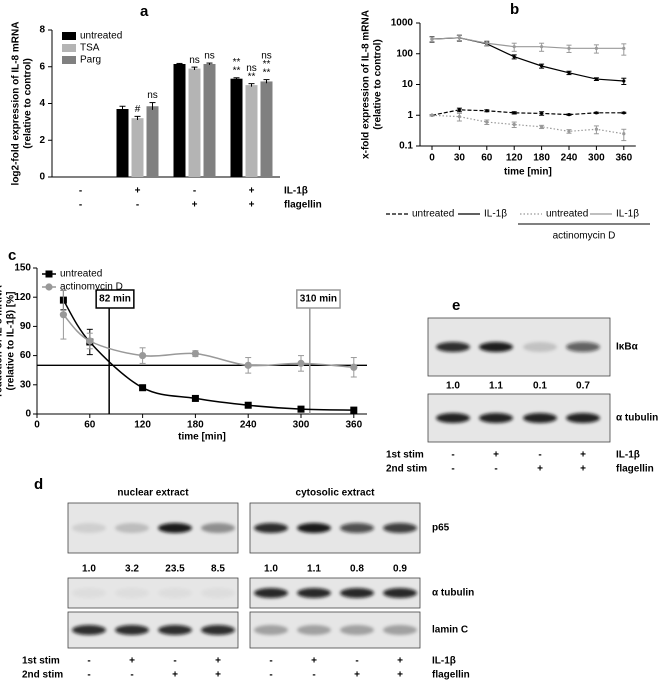 The height and width of the screenshot is (682, 660). What do you see at coordinates (195, 425) in the screenshot?
I see `x-tick-label: 180` at bounding box center [195, 425].